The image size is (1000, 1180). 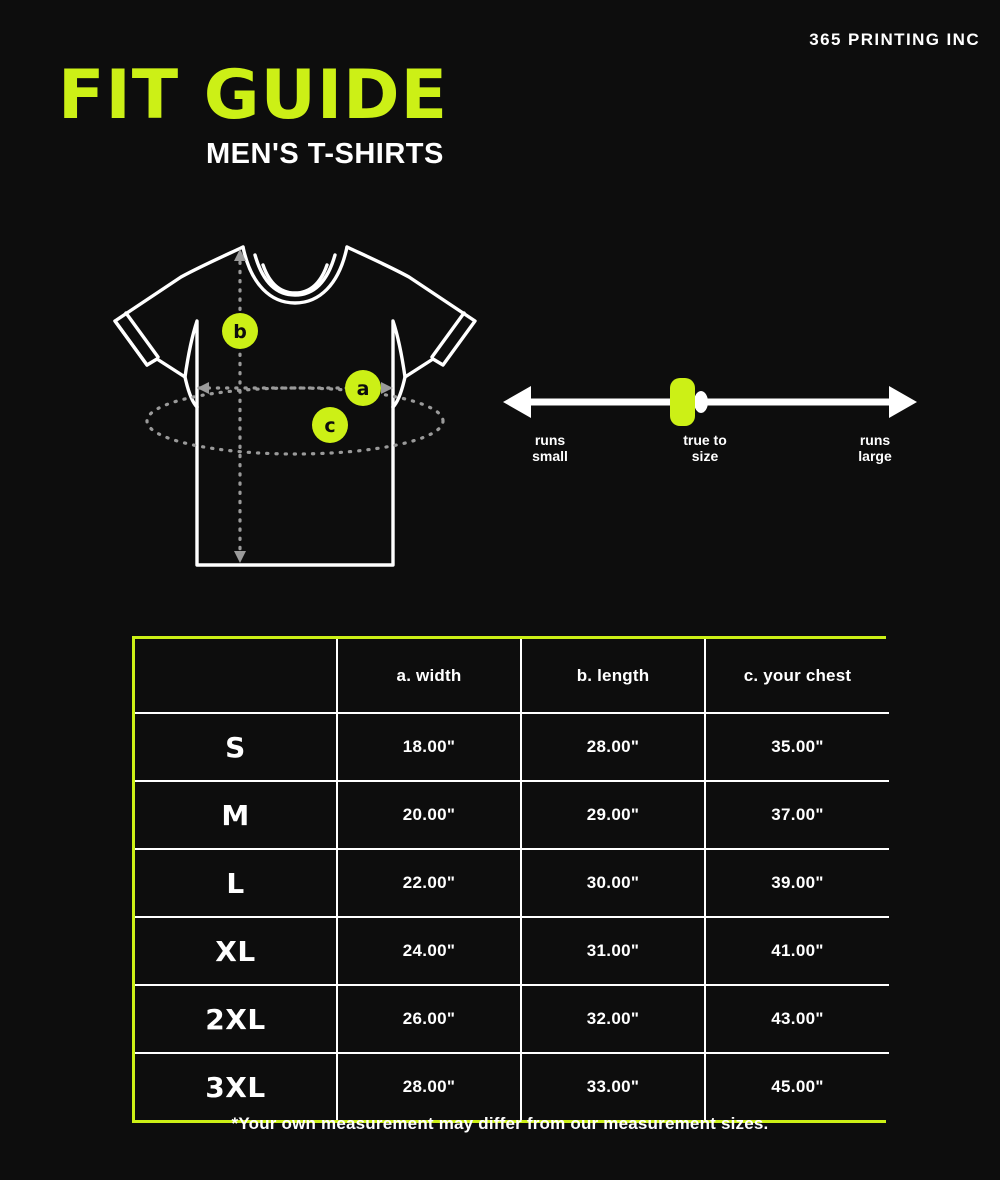 I want to click on table-row: XL 24.00" 31.00" 41.00", so click(x=512, y=951).